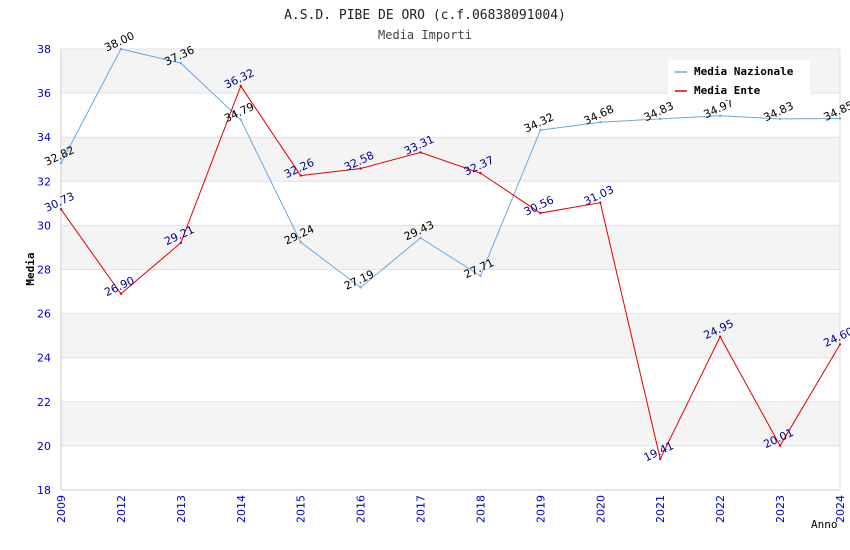 This screenshot has width=850, height=550. I want to click on y-tick-label: 24, so click(44, 358).